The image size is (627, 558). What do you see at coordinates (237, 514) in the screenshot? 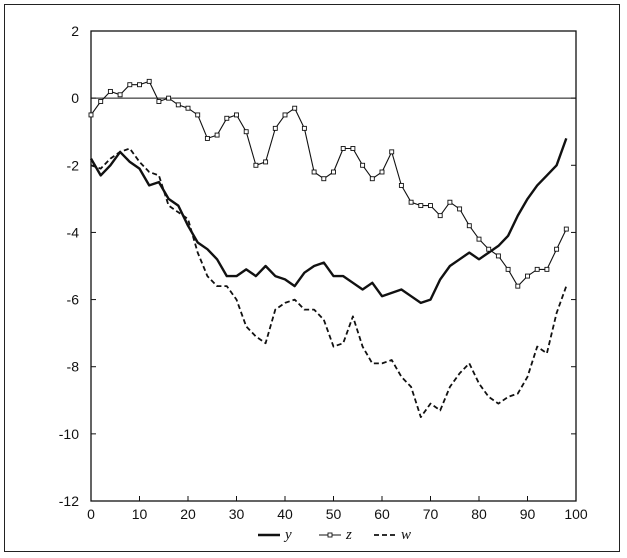
I see `x-tick-label: 30` at bounding box center [237, 514].